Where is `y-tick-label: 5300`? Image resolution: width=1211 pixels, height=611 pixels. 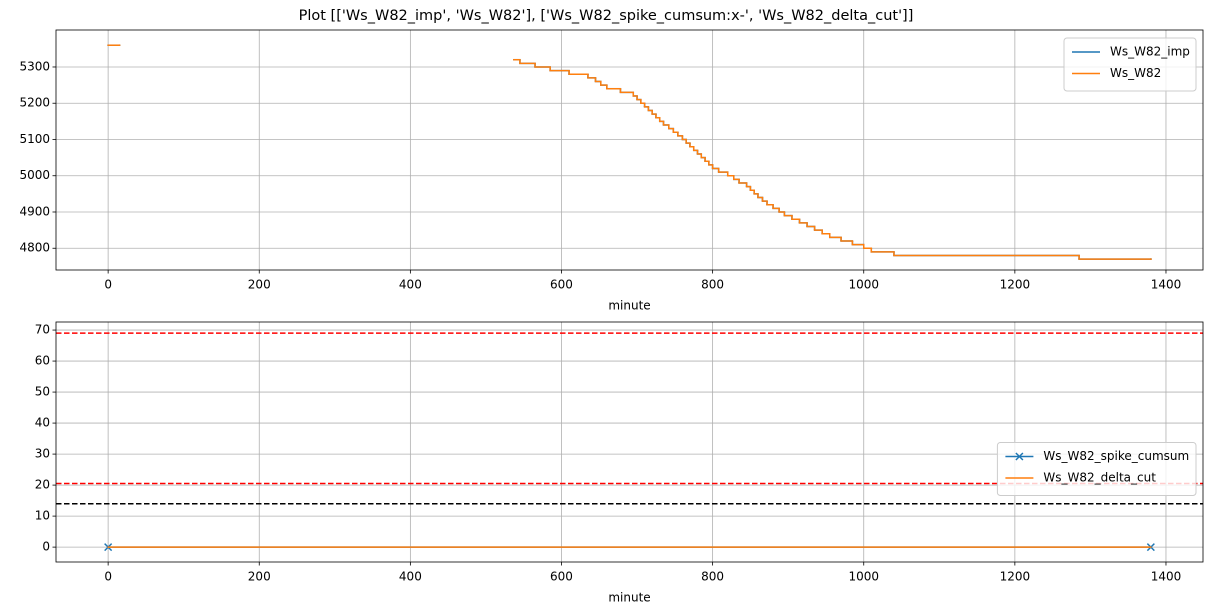
y-tick-label: 5300 is located at coordinates (34, 66).